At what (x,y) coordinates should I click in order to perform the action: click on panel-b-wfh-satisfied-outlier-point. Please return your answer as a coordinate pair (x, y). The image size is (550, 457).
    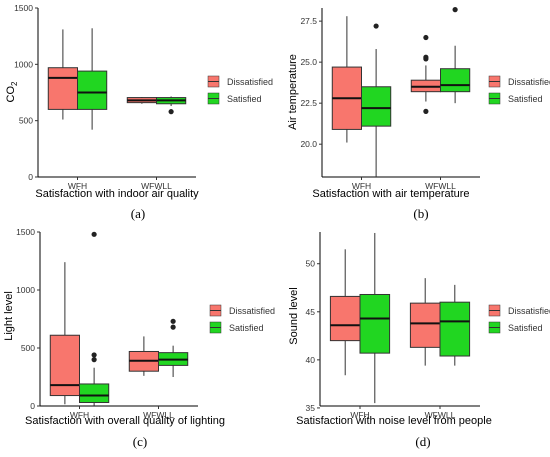
    Looking at the image, I should click on (376, 26).